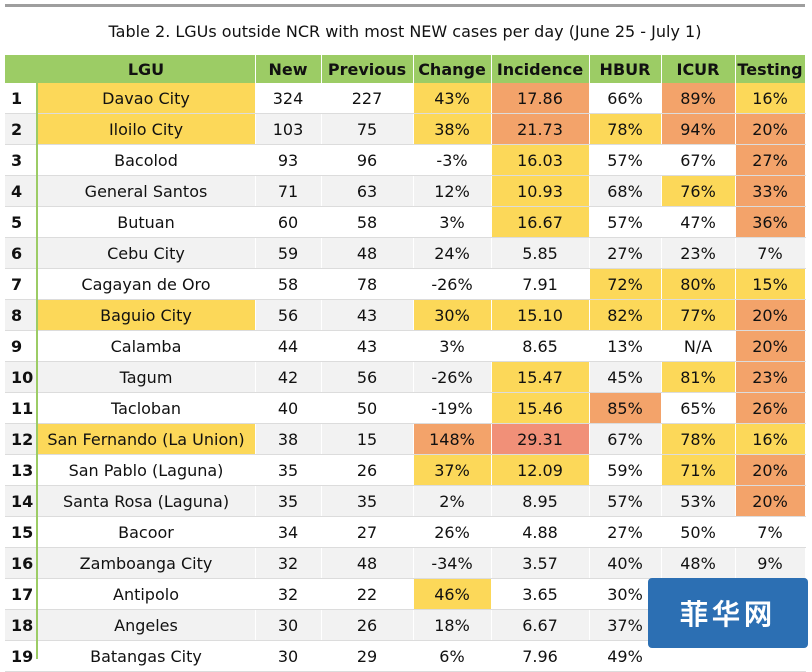 Image resolution: width=812 pixels, height=672 pixels. Describe the element at coordinates (146, 501) in the screenshot. I see `cell-lgu: Santa Rosa (Laguna)` at that location.